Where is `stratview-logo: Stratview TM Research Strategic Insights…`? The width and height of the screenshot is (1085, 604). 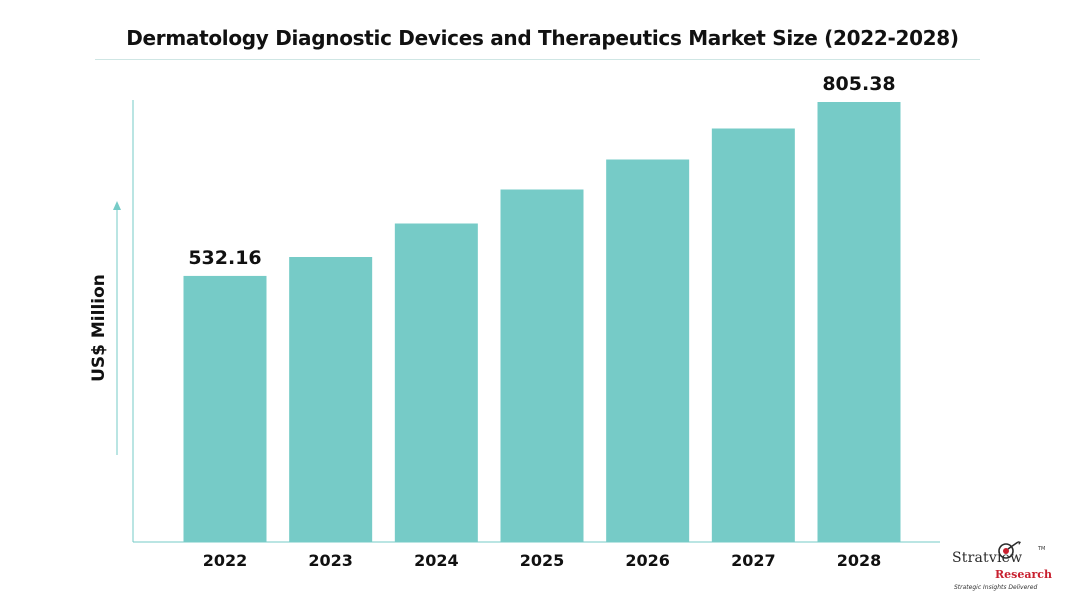
stratview-logo: Stratview TM Research Strategic Insights… is located at coordinates (1007, 568).